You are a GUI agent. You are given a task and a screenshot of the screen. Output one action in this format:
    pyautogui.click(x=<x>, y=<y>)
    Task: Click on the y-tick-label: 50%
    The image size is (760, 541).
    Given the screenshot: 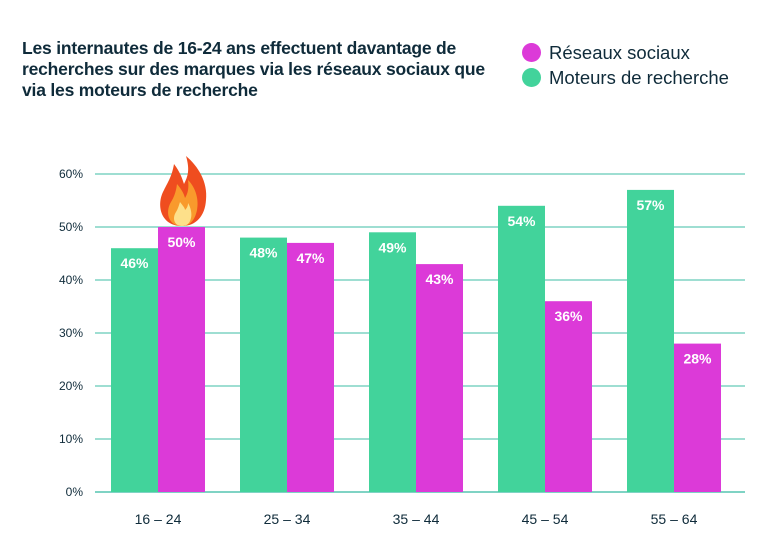 What is the action you would take?
    pyautogui.click(x=71, y=227)
    